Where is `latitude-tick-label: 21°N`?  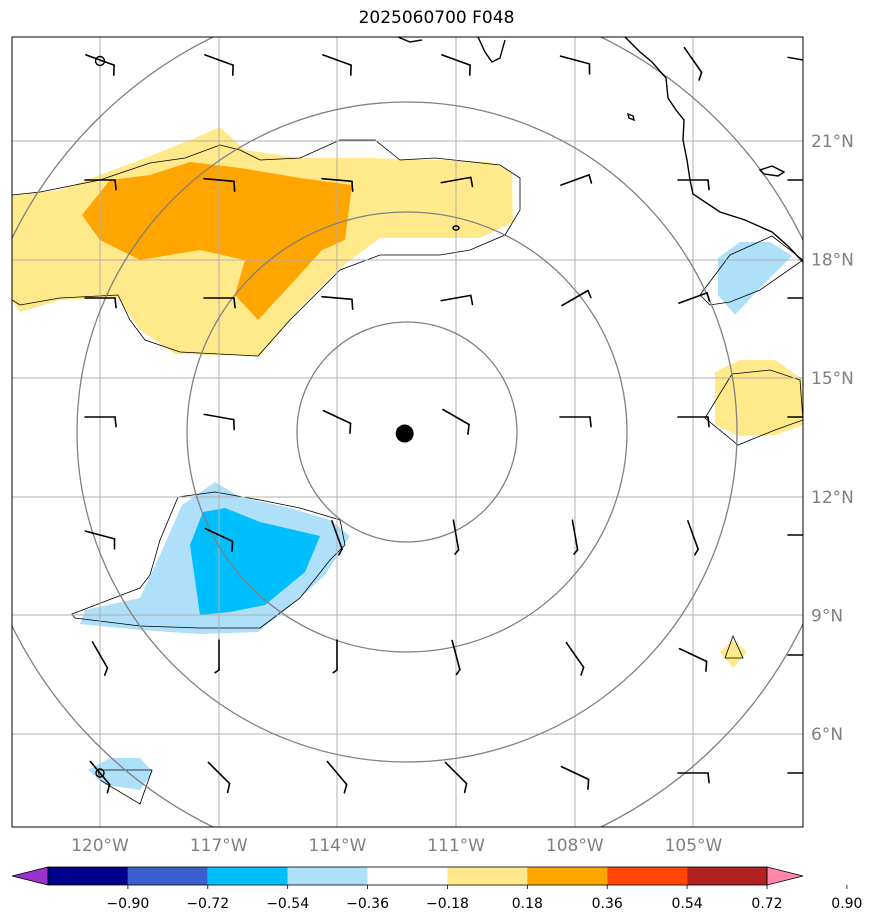
latitude-tick-label: 21°N is located at coordinates (832, 142).